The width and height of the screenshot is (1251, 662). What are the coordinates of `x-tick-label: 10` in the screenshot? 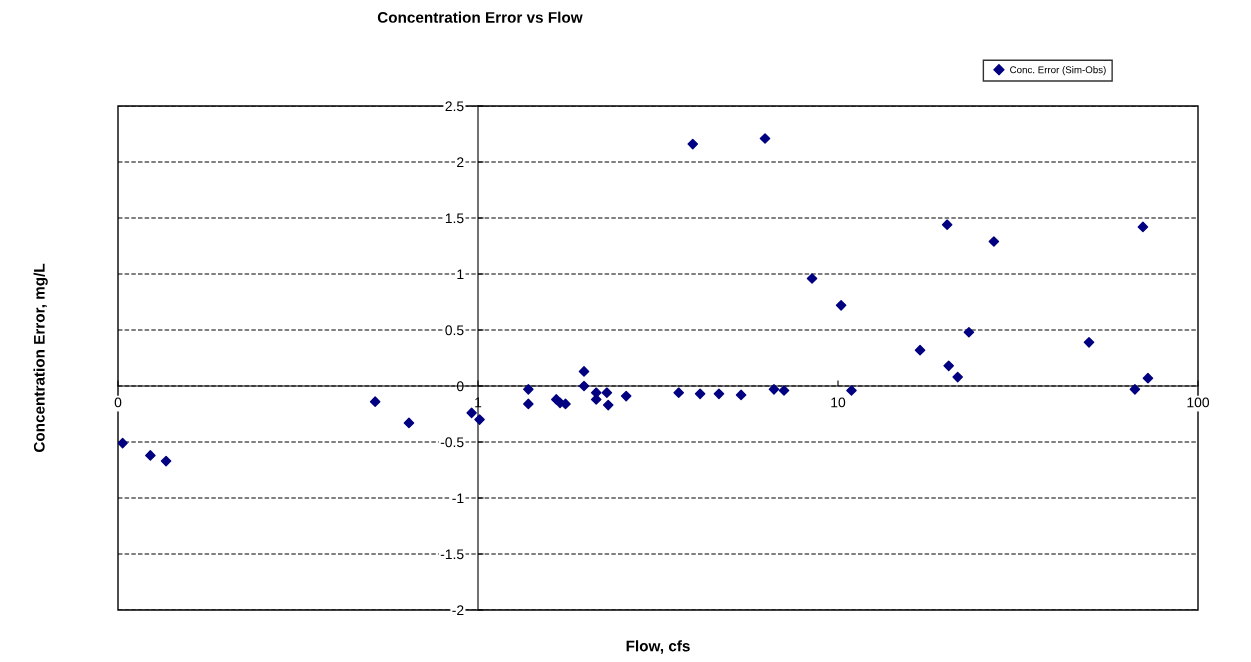 It's located at (838, 402).